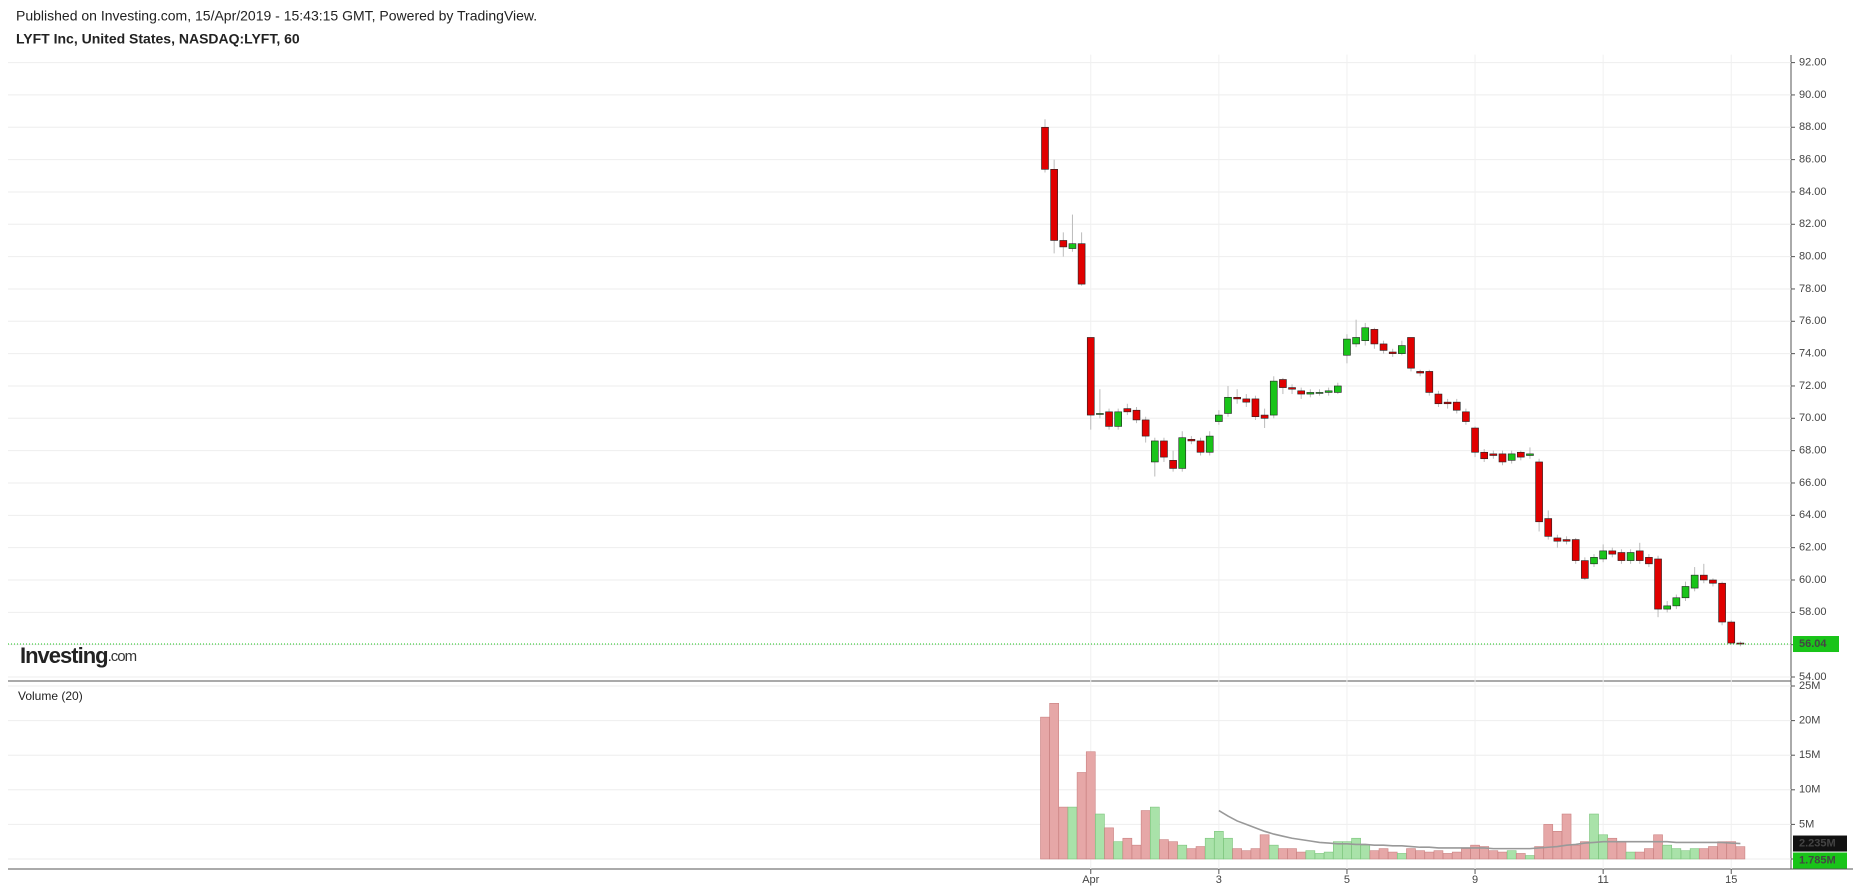 The height and width of the screenshot is (892, 1853). Describe the element at coordinates (64, 655) in the screenshot. I see `logo-main: Investing` at that location.